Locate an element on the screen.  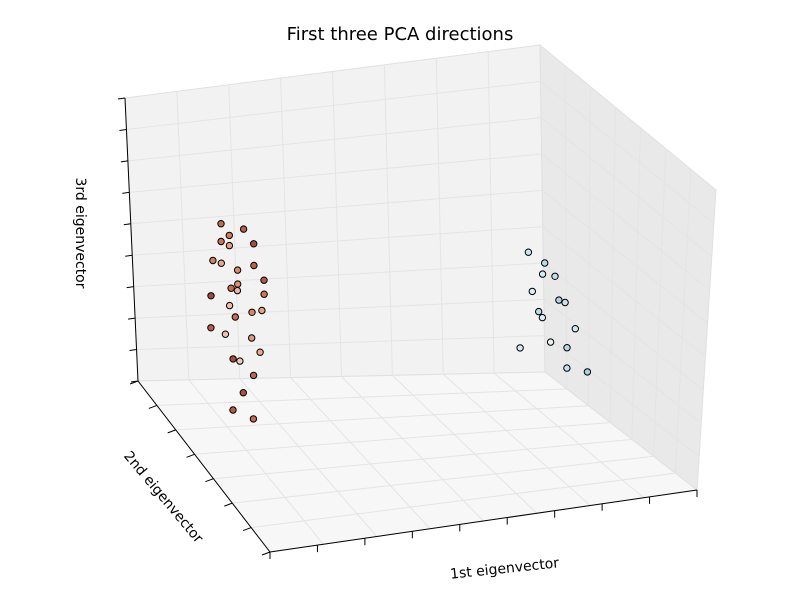
x-axis-line is located at coordinates (483, 521).